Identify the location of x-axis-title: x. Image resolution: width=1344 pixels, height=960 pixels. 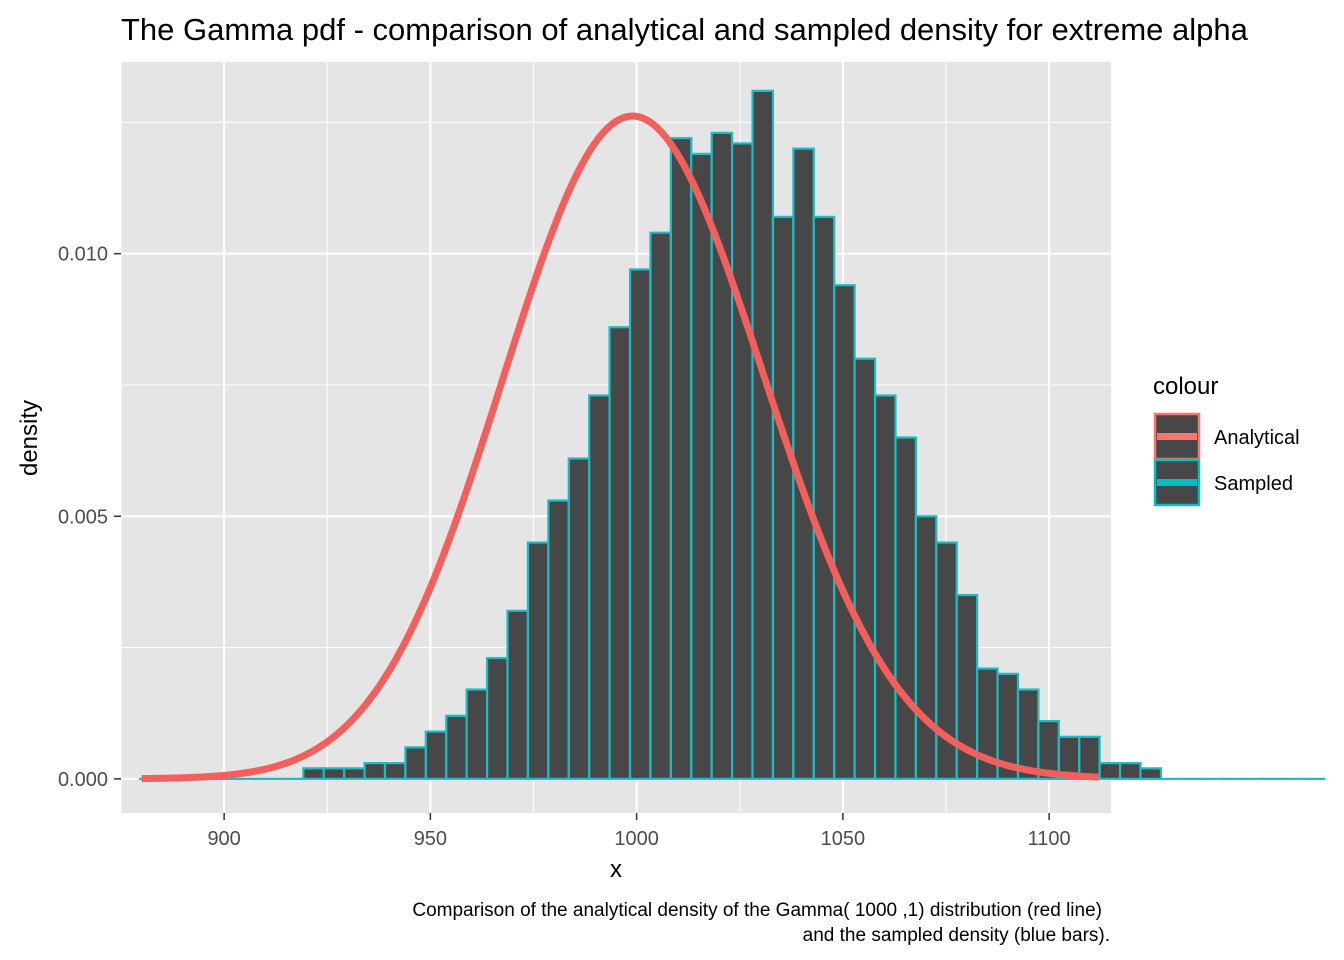
(616, 869).